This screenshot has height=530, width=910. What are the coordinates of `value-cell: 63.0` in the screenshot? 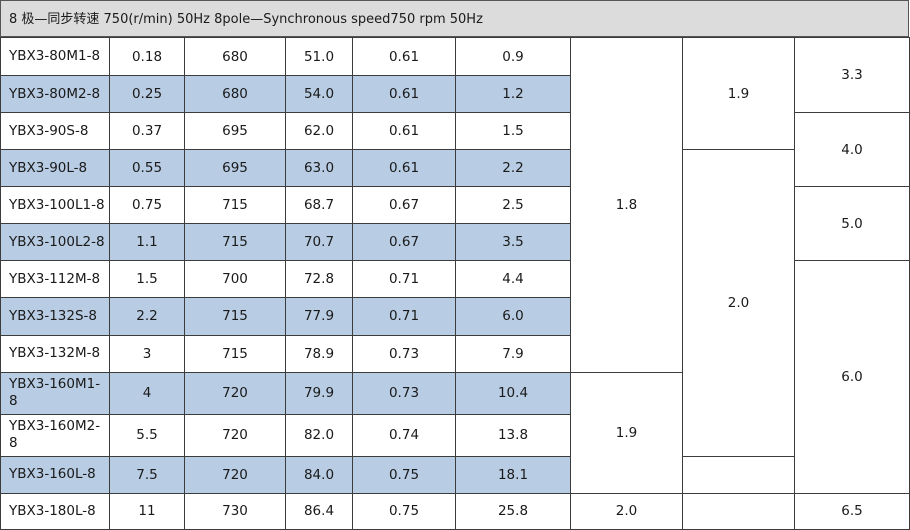 It's located at (319, 168).